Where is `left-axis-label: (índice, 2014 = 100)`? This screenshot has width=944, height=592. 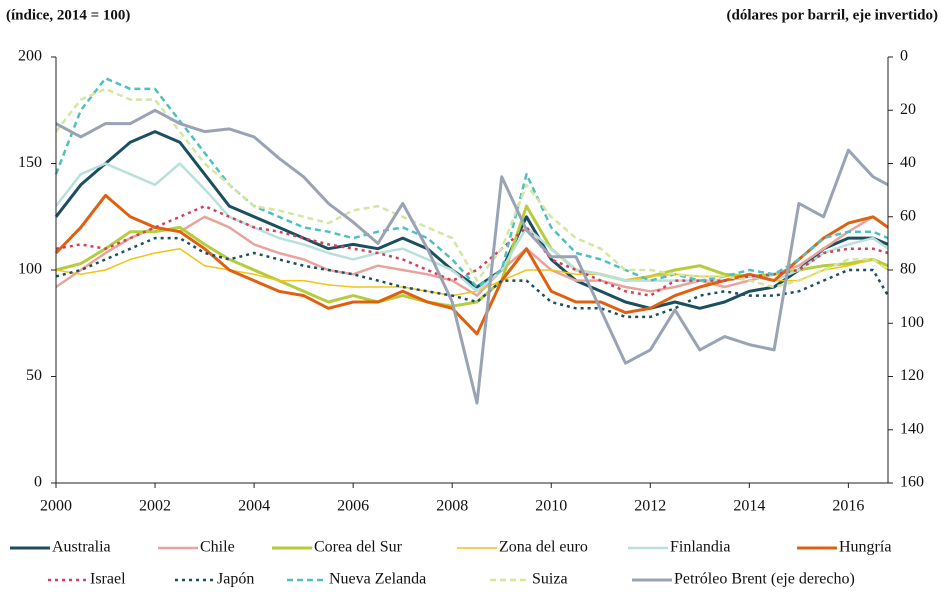
left-axis-label: (índice, 2014 = 100) is located at coordinates (68, 15).